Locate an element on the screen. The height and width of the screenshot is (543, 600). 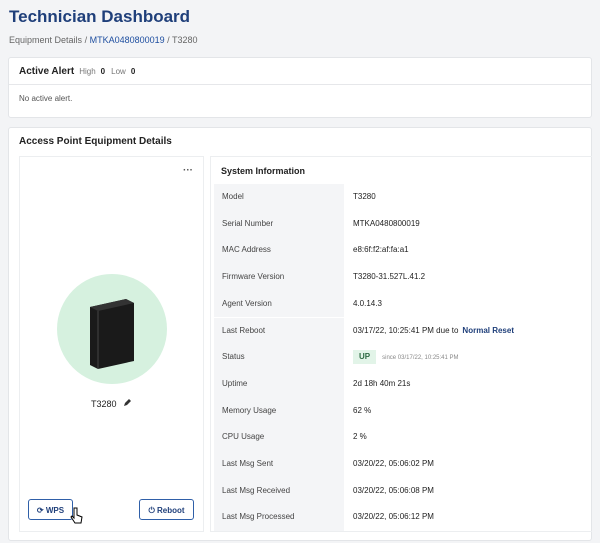
info-value: 03/20/22, 05:06:02 PM is located at coordinates (393, 464).